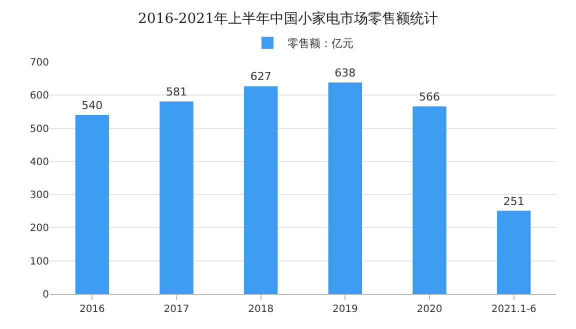  What do you see at coordinates (39, 63) in the screenshot?
I see `y-tick-label: 700` at bounding box center [39, 63].